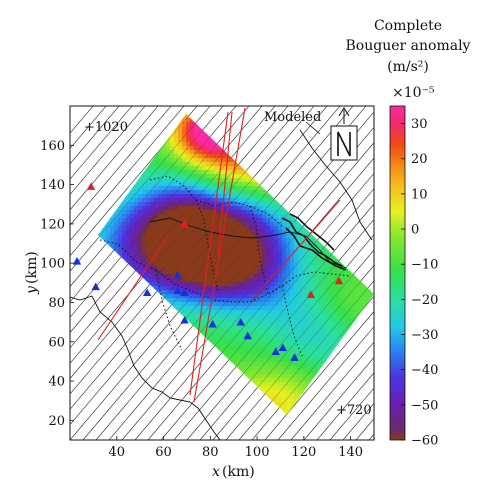 Image resolution: width=482 pixels, height=500 pixels. Describe the element at coordinates (52, 146) in the screenshot. I see `y-tick-label: 160` at that location.